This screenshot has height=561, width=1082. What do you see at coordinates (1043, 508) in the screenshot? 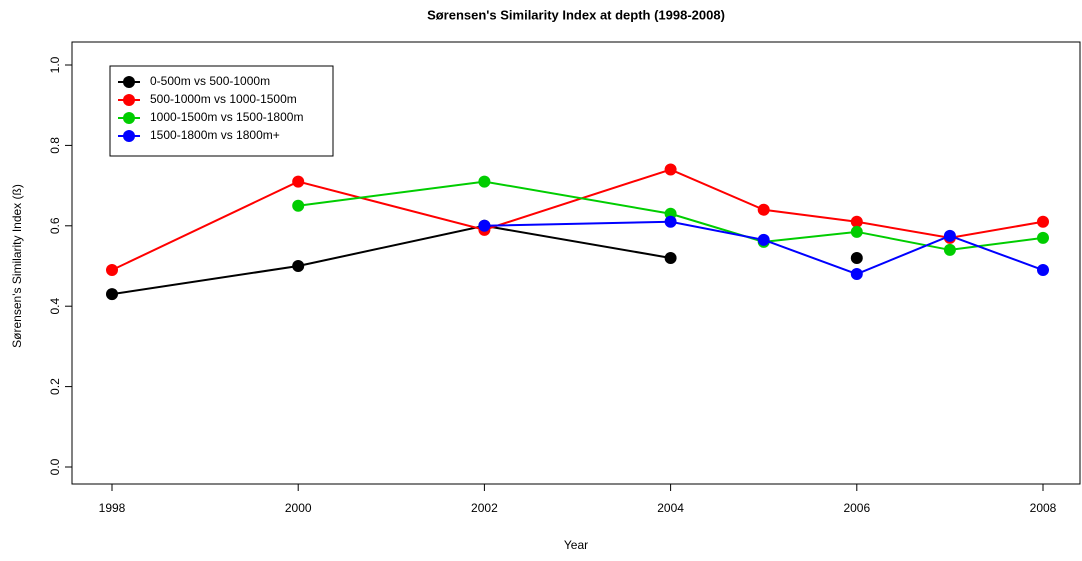
I see `x-tick-label: 2008` at bounding box center [1043, 508].